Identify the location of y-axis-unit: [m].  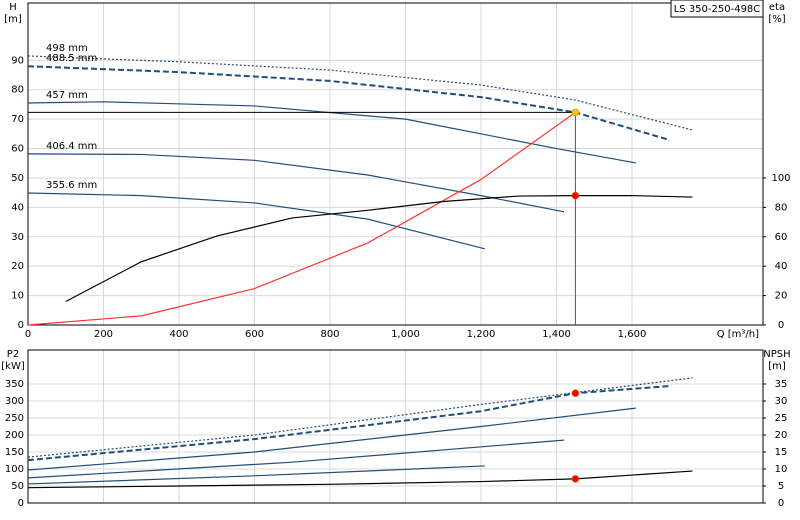
(13, 19).